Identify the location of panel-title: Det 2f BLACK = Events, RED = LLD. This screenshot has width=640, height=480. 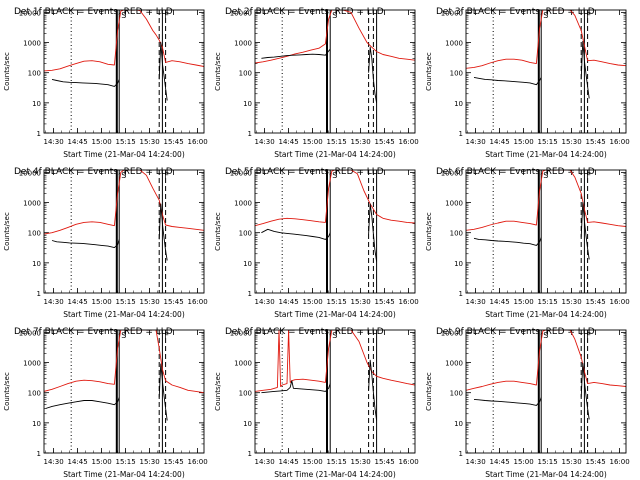
(304, 12).